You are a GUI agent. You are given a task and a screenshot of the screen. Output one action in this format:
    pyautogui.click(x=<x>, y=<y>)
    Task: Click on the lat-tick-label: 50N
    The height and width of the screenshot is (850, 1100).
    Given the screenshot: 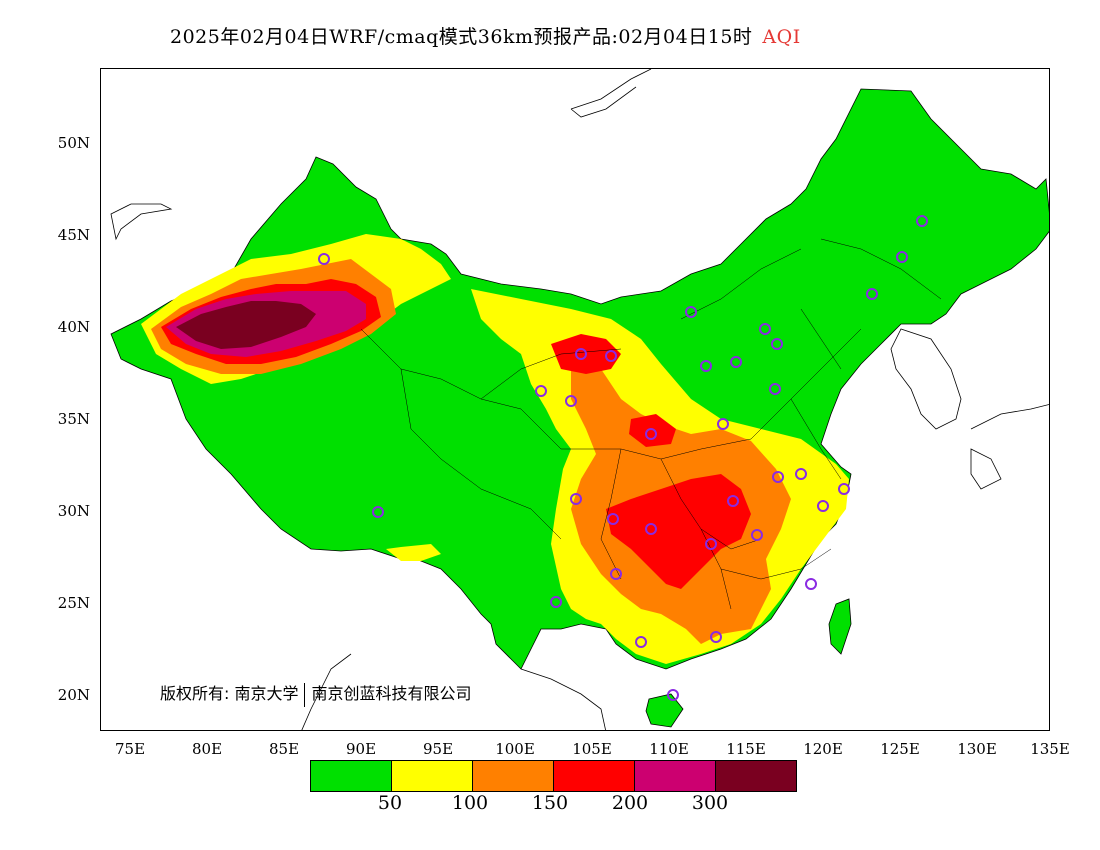 What is the action you would take?
    pyautogui.click(x=73, y=143)
    